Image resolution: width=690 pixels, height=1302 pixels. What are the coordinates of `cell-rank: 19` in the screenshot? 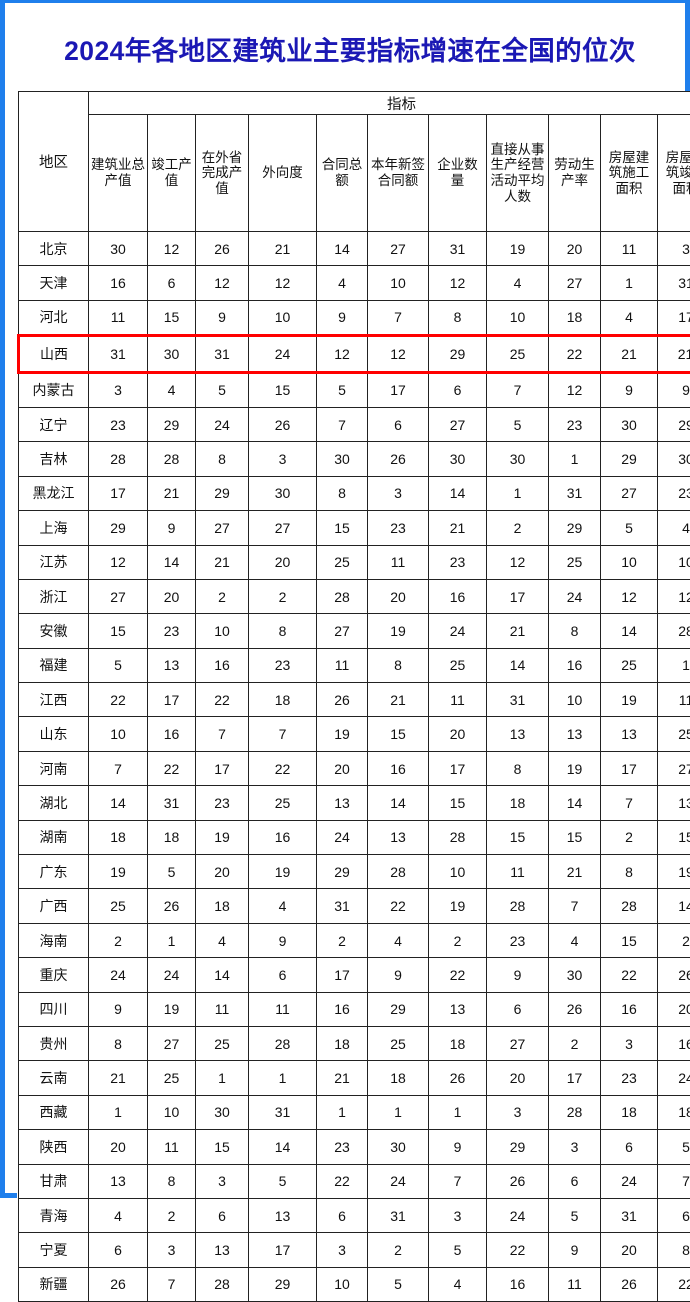 It's located at (283, 872).